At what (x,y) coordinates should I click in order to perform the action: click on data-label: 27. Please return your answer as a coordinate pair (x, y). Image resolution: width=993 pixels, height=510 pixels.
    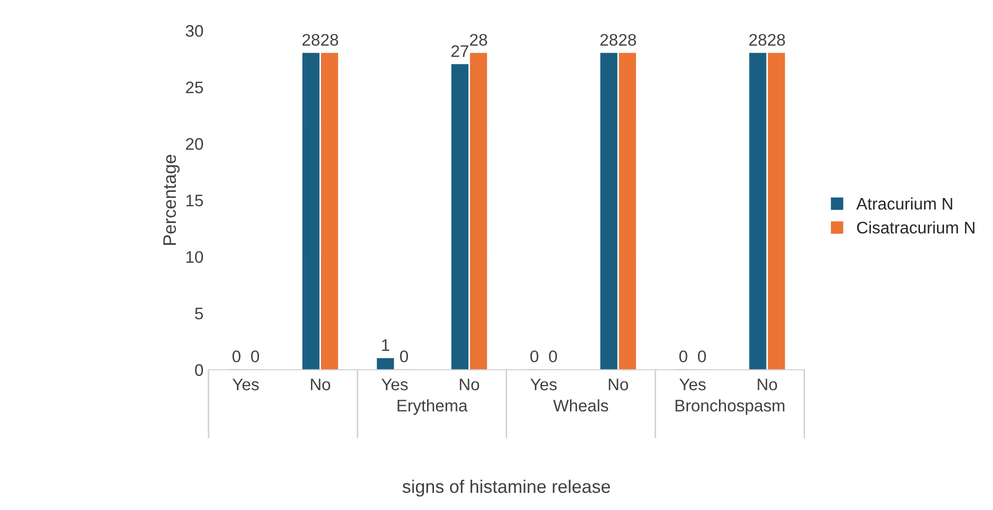
    Looking at the image, I should click on (459, 51).